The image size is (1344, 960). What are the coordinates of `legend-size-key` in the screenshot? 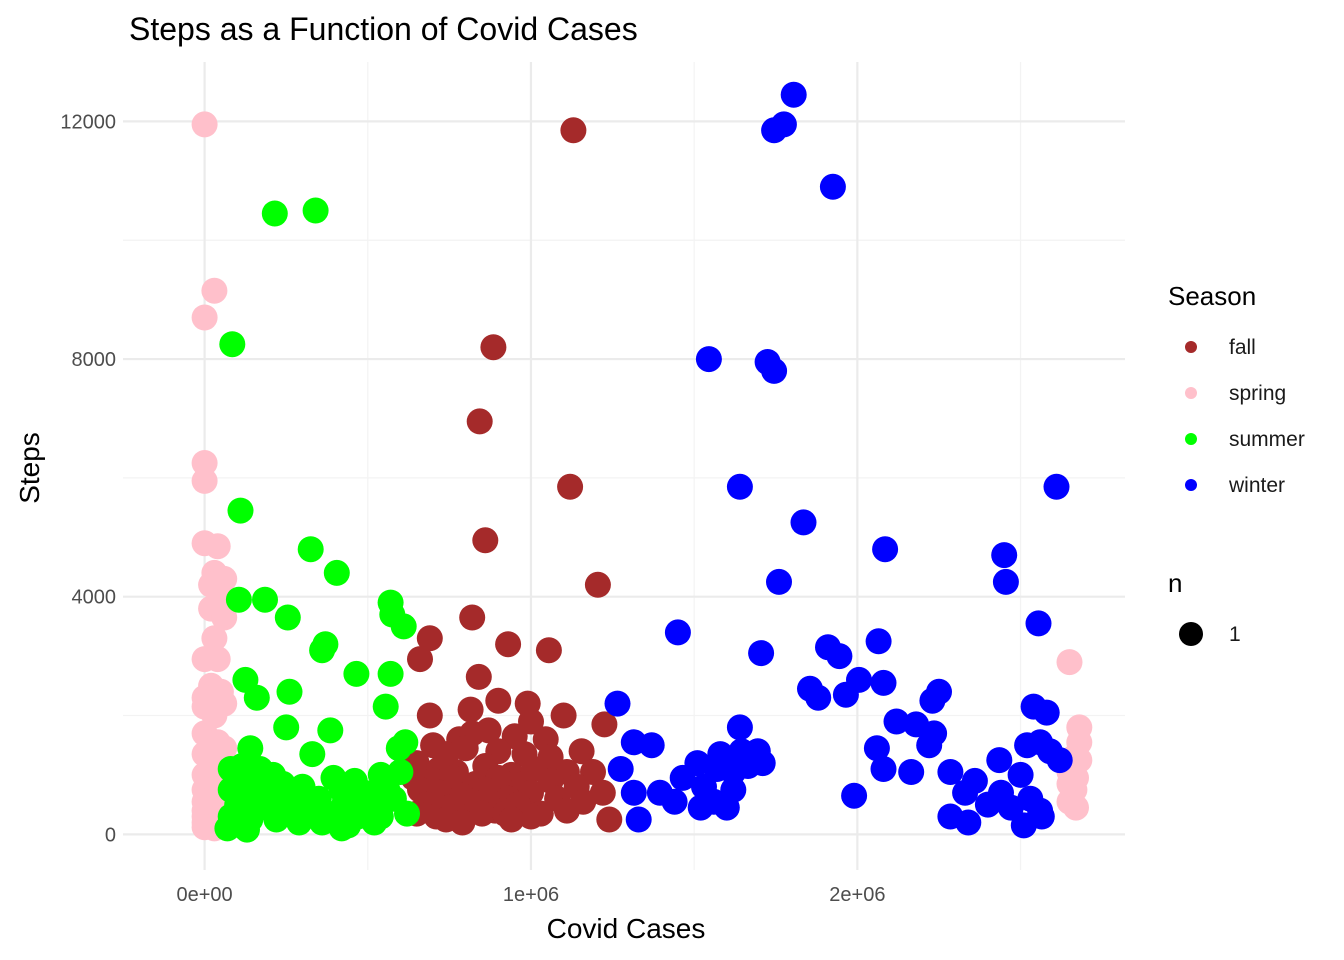 It's located at (1191, 634).